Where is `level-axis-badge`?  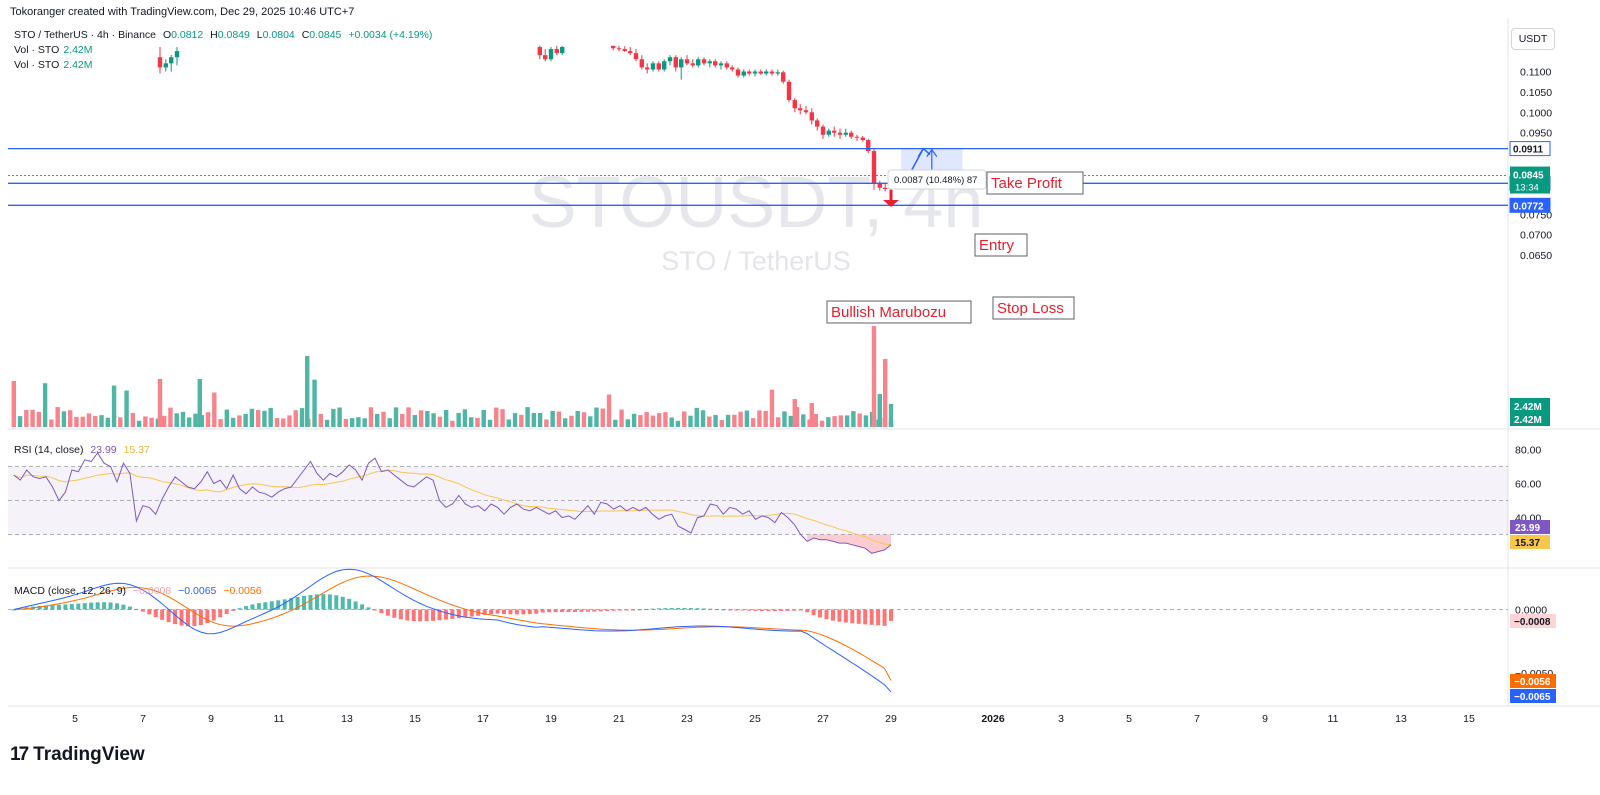 level-axis-badge is located at coordinates (1530, 149).